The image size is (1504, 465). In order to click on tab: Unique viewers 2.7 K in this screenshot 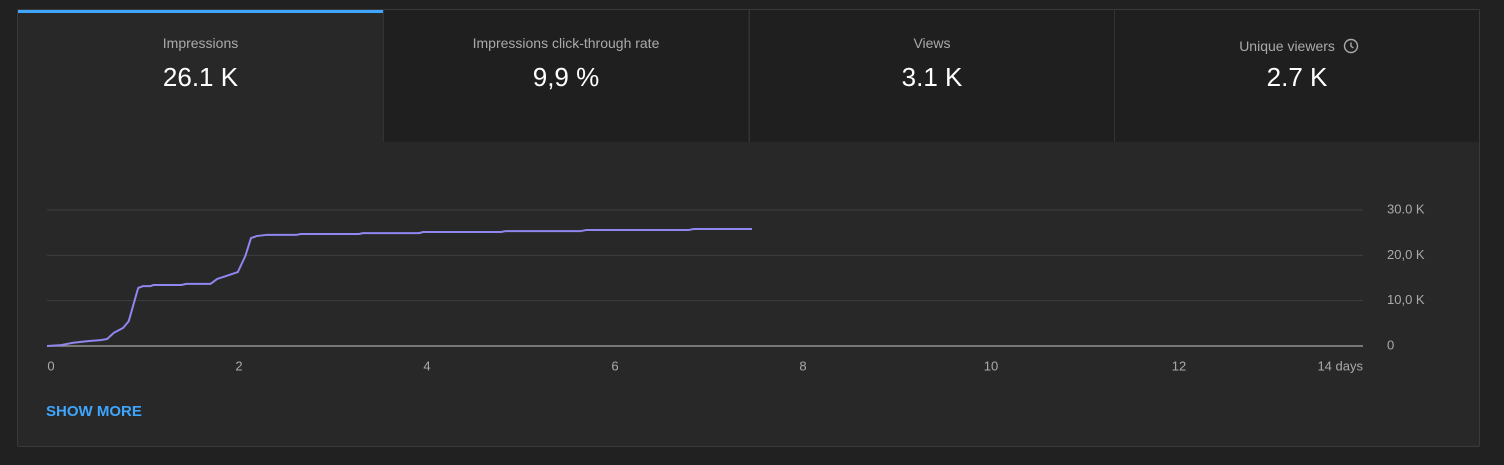, I will do `click(1296, 76)`.